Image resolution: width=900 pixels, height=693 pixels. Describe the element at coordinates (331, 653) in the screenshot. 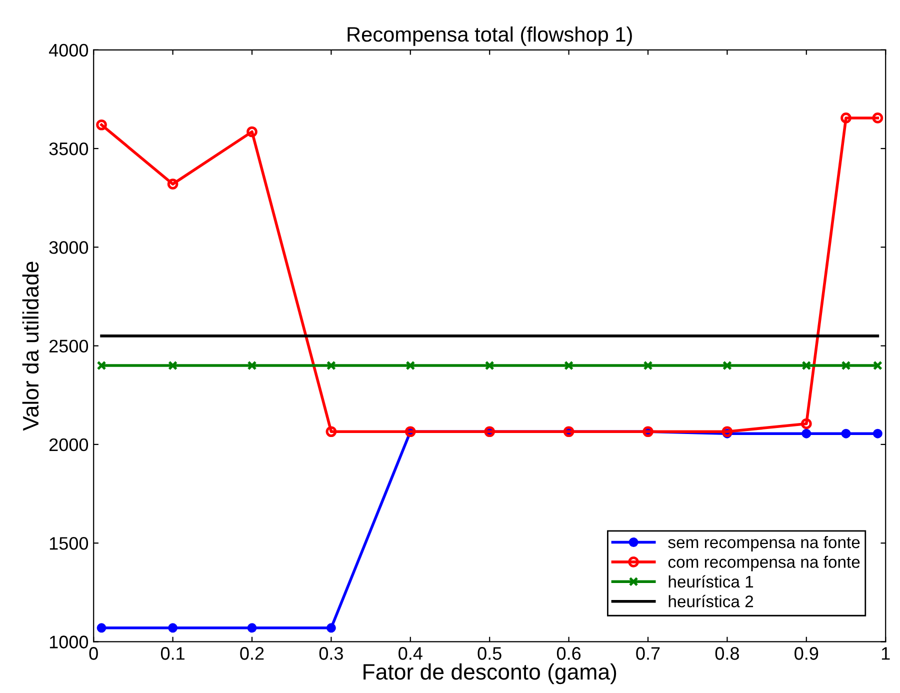

I see `x-tick-label: 0.3` at that location.